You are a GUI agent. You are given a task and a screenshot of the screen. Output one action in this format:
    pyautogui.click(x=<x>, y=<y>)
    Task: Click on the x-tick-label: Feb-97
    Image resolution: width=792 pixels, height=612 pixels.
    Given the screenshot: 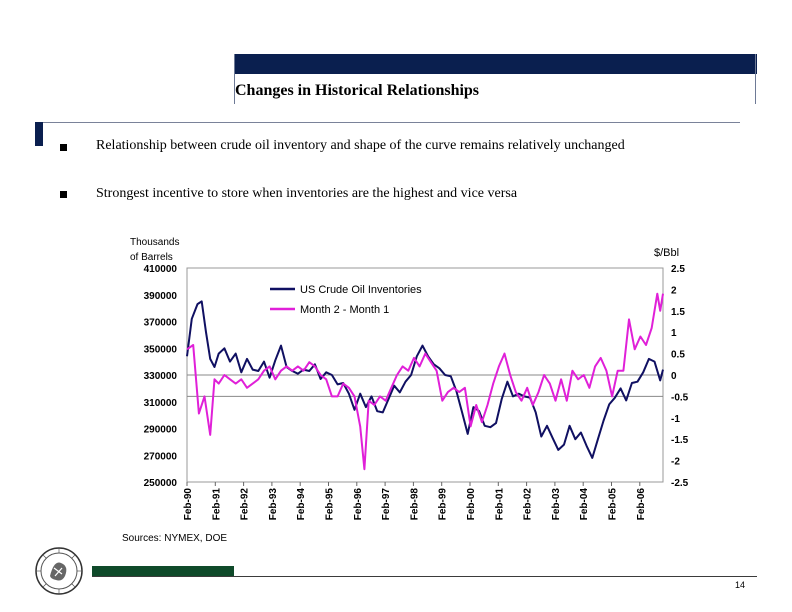 What is the action you would take?
    pyautogui.click(x=386, y=504)
    